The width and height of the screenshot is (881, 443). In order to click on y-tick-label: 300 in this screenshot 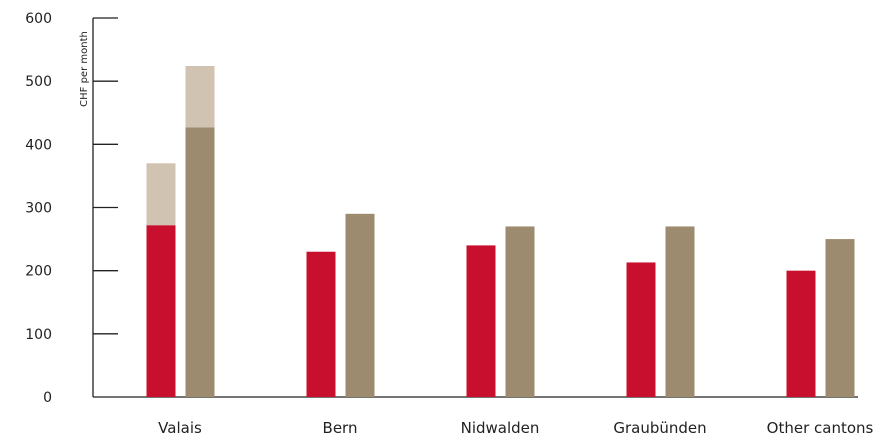, I will do `click(38, 209)`.